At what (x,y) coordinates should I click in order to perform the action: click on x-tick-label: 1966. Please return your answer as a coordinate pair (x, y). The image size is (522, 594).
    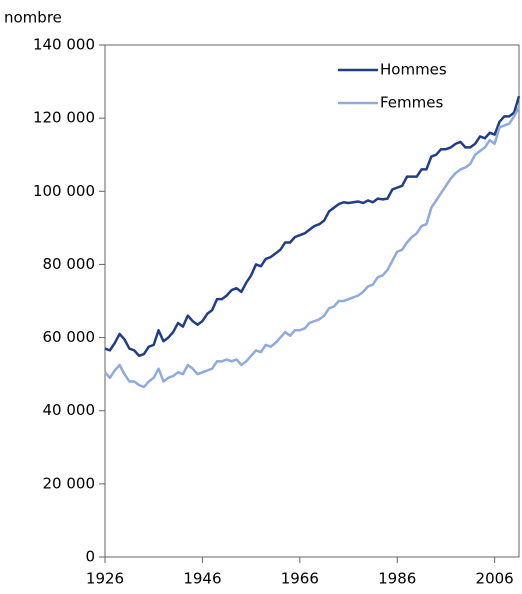
    Looking at the image, I should click on (300, 579).